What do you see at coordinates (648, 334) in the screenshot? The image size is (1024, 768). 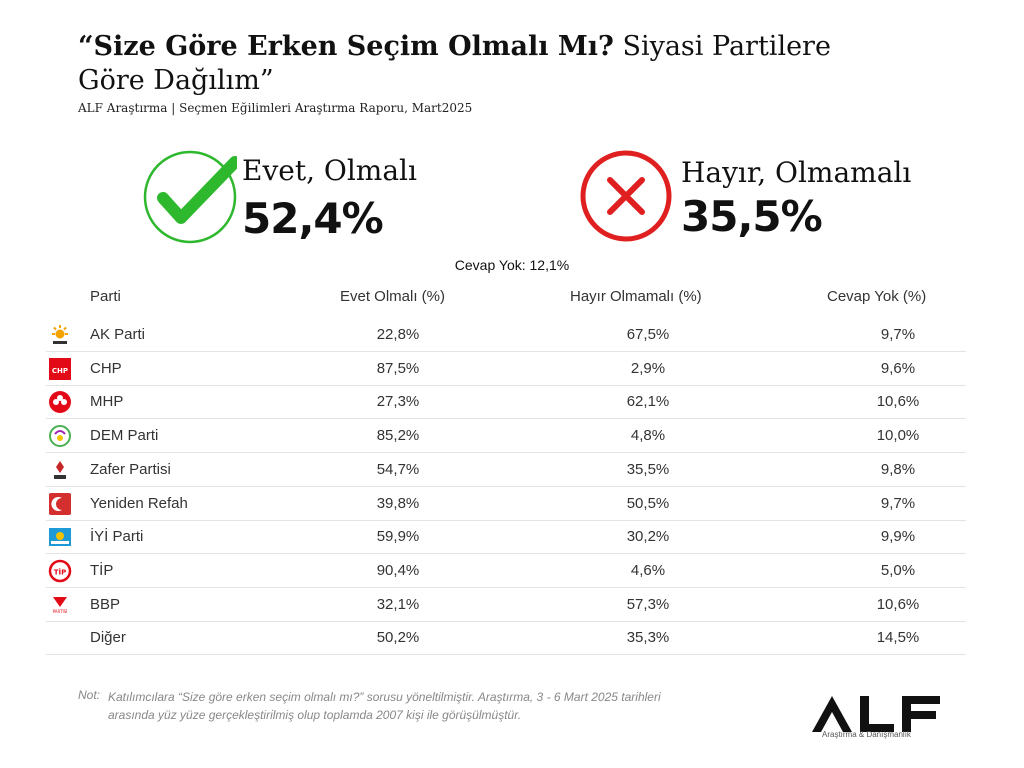 I see `no-percent: 67,5%` at bounding box center [648, 334].